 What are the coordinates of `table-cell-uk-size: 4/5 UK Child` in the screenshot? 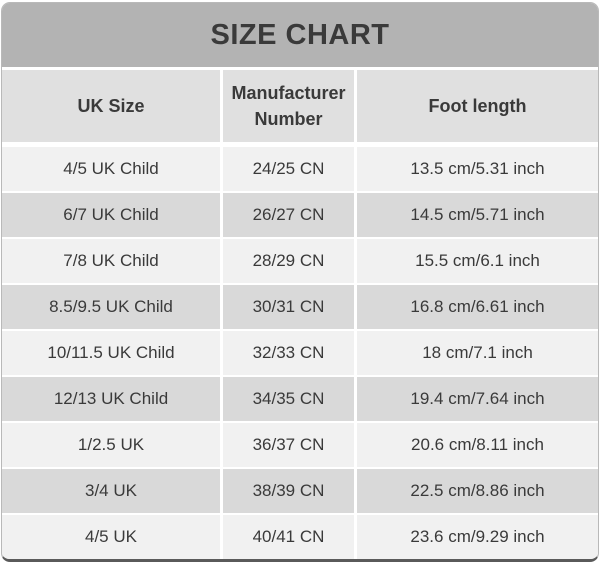 It's located at (111, 168).